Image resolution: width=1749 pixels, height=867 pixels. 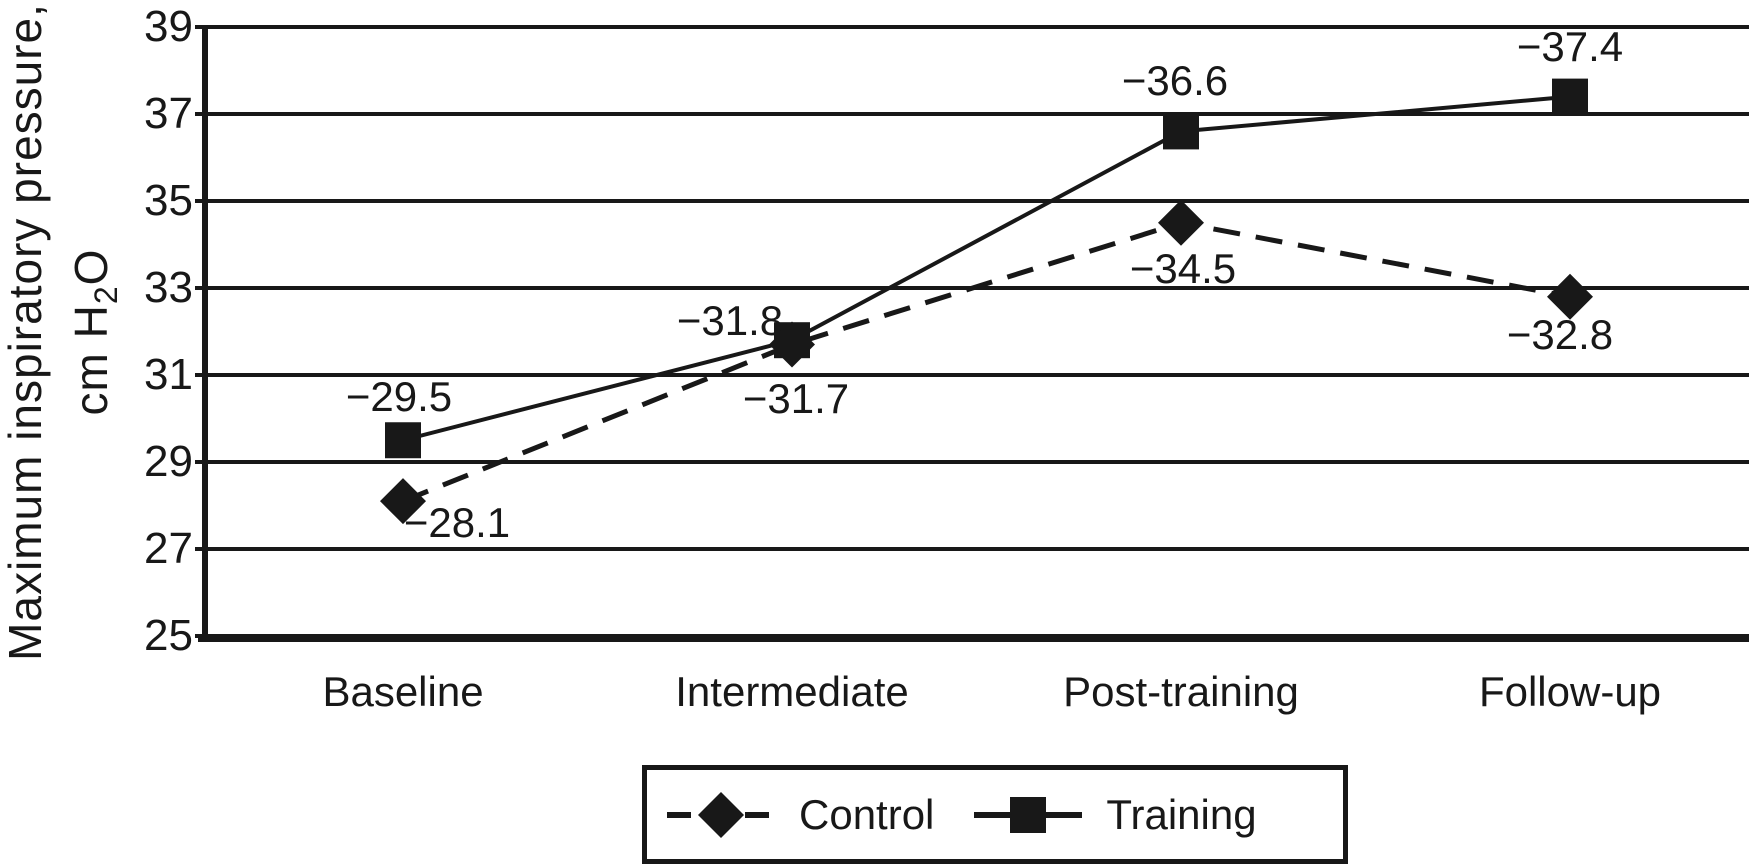 I want to click on x-axis-line, so click(x=973, y=639).